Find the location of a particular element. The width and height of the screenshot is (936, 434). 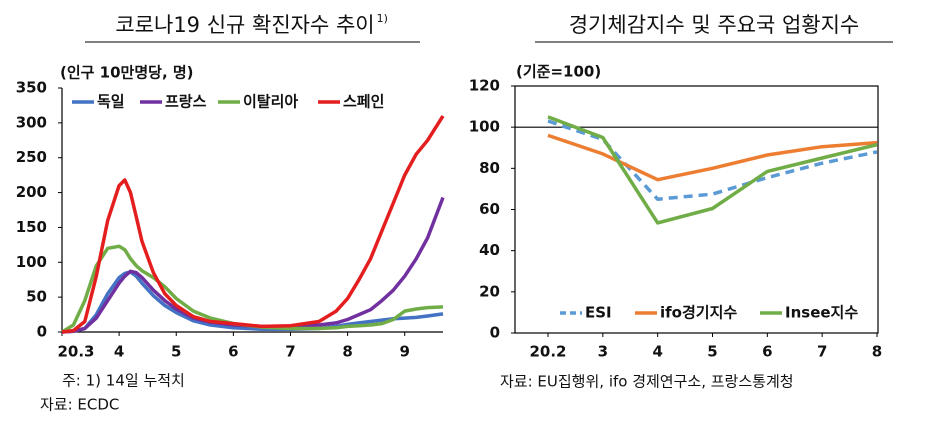

legend-label: Insee지수 is located at coordinates (821, 313).